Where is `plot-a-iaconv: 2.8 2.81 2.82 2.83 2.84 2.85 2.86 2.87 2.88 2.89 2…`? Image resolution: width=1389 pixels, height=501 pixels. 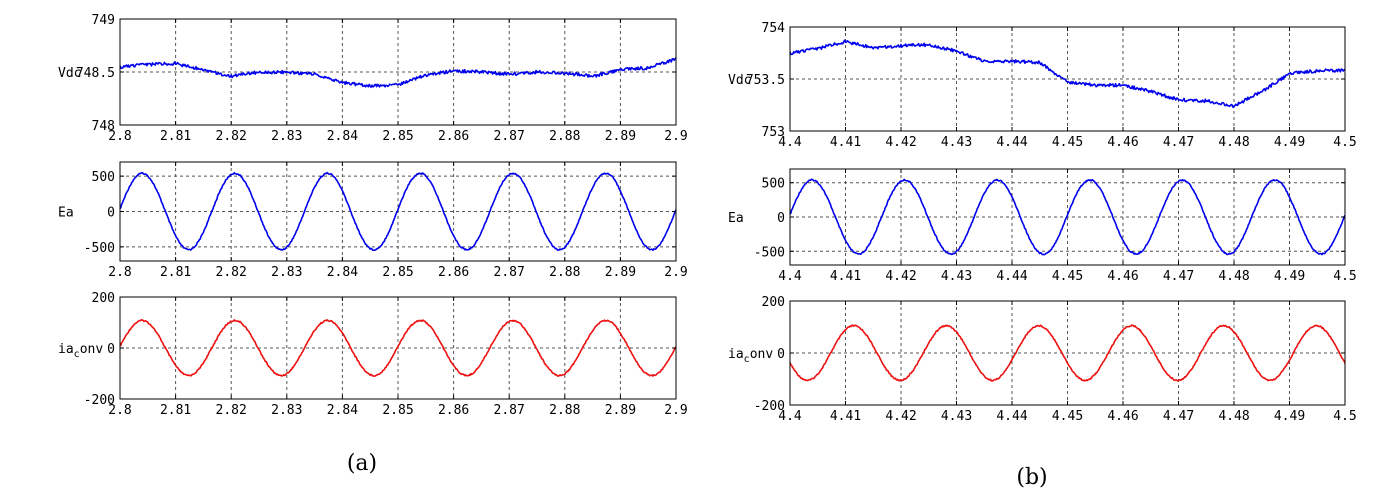 plot-a-iaconv: 2.8 2.81 2.82 2.83 2.84 2.85 2.86 2.87 2.88 2.89 2… is located at coordinates (373, 354).